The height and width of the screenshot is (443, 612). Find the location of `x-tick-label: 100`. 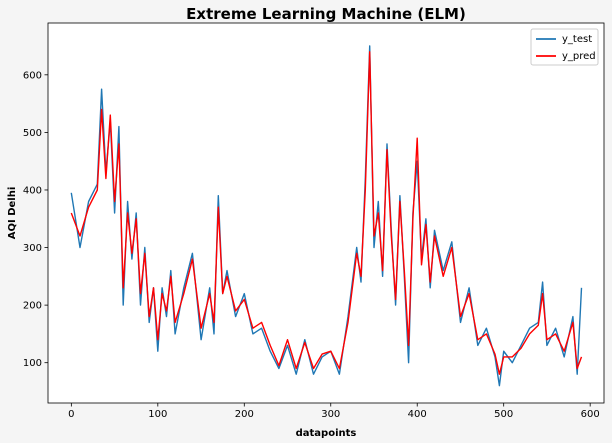

x-tick-label: 100 is located at coordinates (157, 414).